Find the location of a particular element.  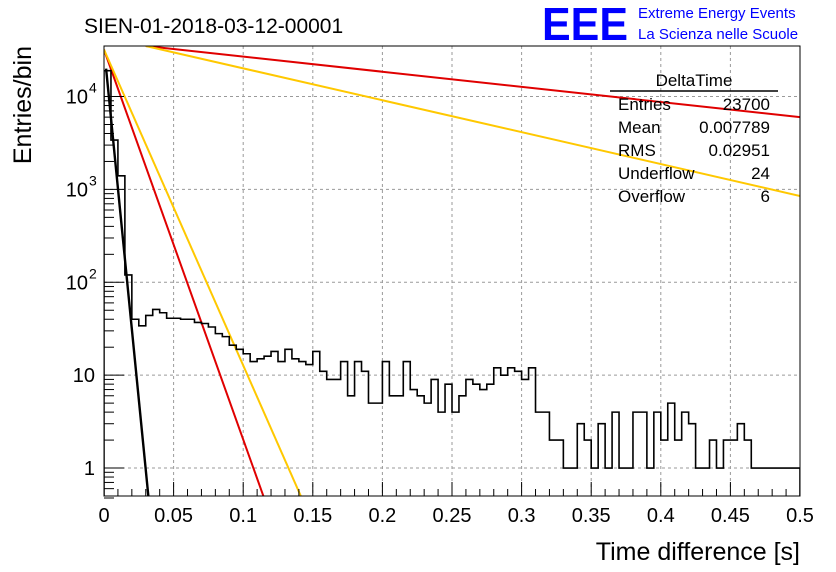

x-tick-label: 0.15 is located at coordinates (312, 516).